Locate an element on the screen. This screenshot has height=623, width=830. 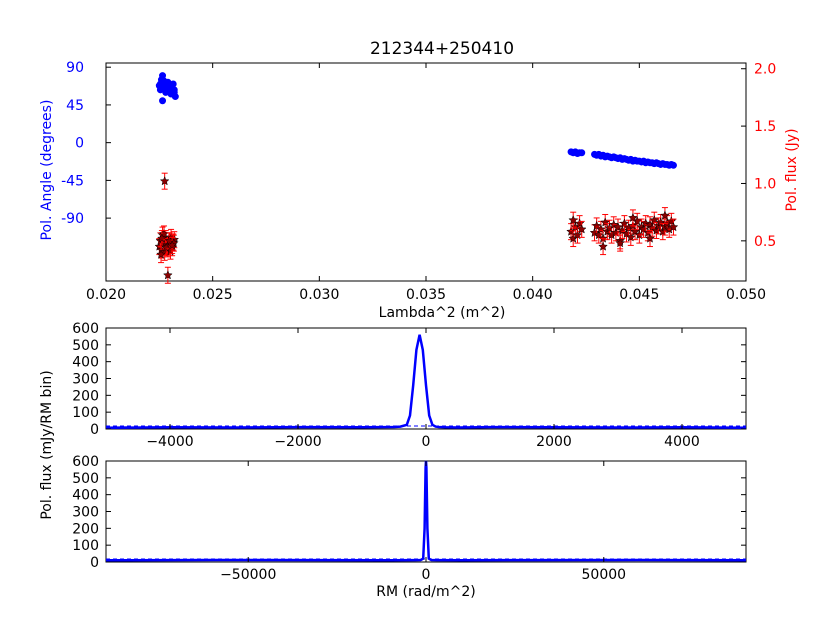
x-tick-label: 0.030 is located at coordinates (319, 295).